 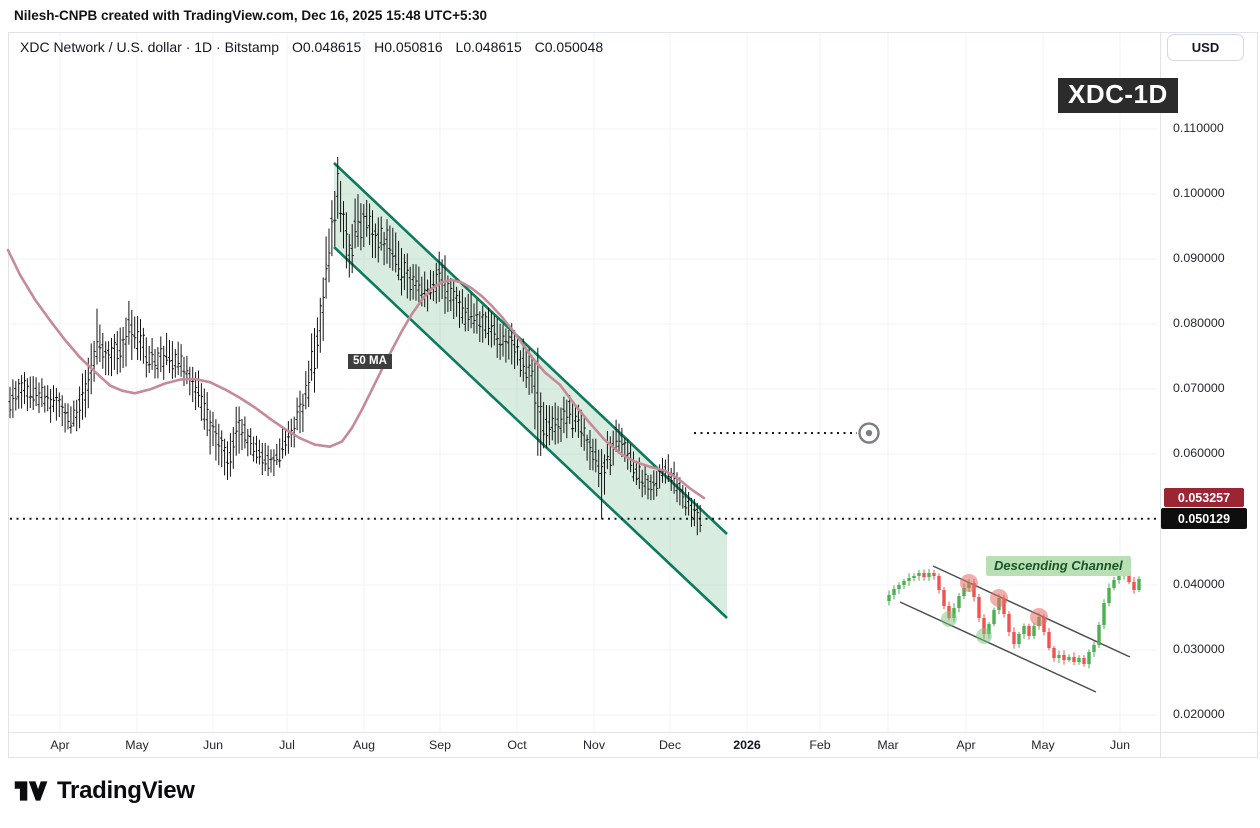 I want to click on inset-example-chart, so click(x=1014, y=629).